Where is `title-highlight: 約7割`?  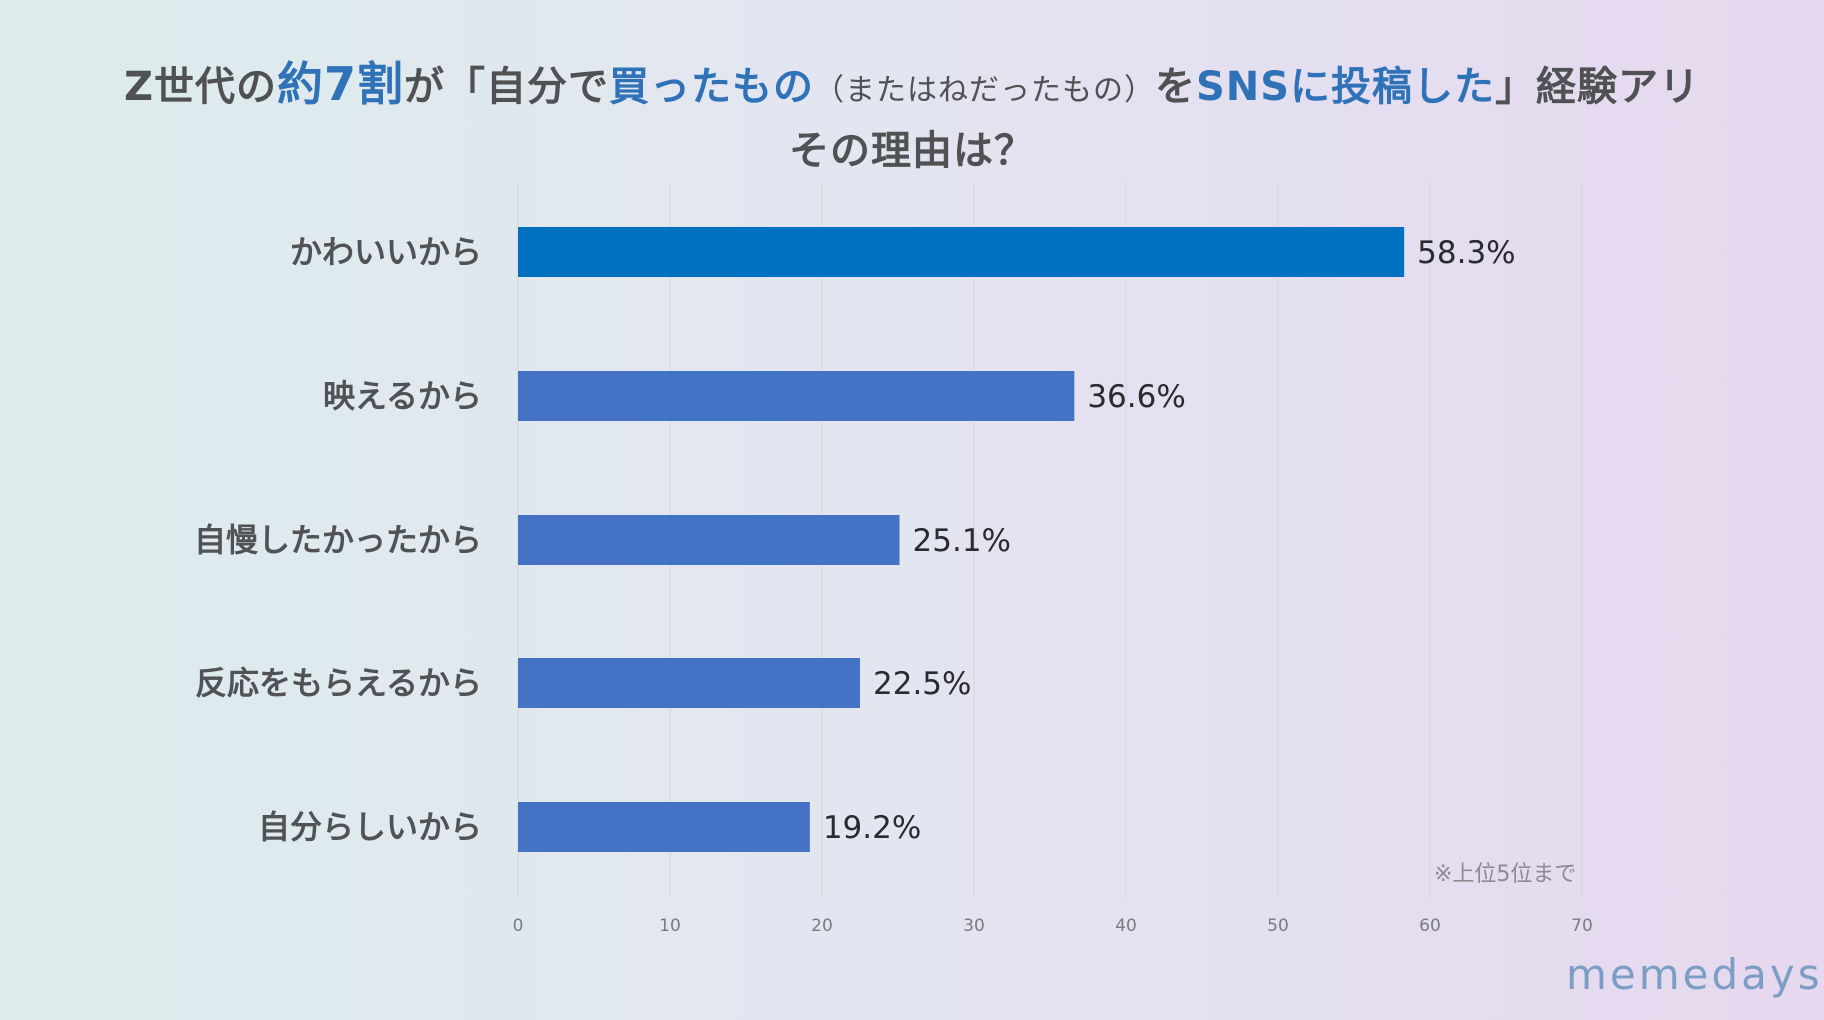
title-highlight: 約7割 is located at coordinates (340, 84).